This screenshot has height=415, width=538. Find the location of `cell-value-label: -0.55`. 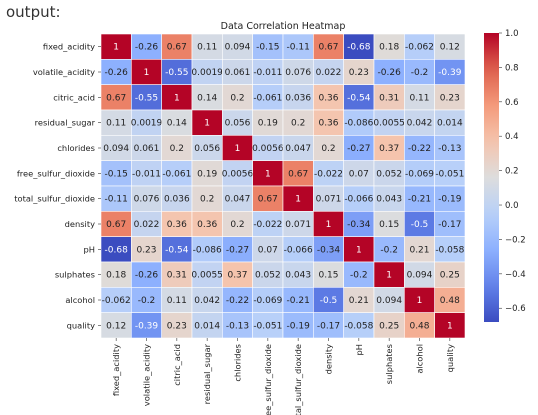

cell-value-label: -0.55 is located at coordinates (176, 73).